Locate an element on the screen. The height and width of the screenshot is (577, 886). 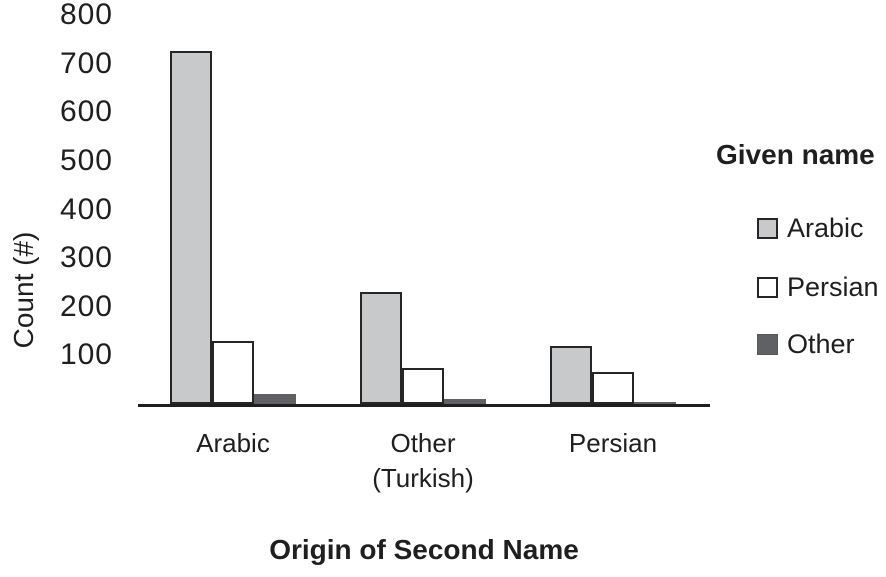
bar-arabic-given-persian-second is located at coordinates (571, 375).